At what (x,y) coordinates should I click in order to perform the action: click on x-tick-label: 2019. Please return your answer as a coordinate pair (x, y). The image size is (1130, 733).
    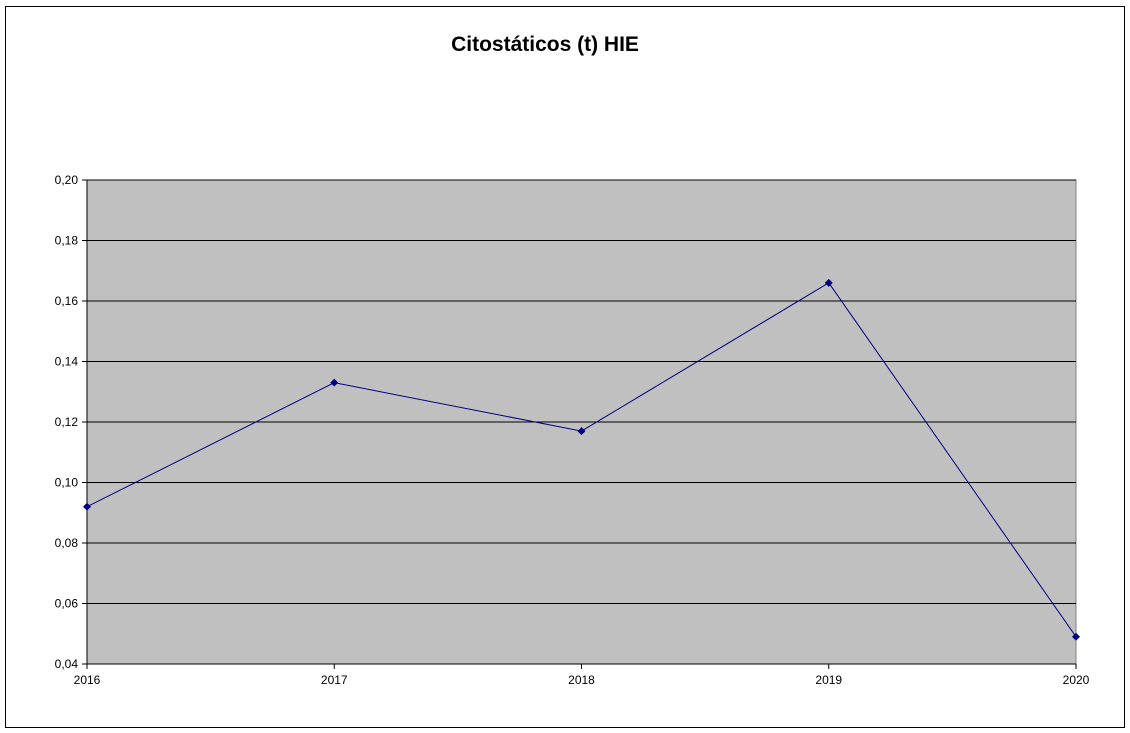
    Looking at the image, I should click on (828, 680).